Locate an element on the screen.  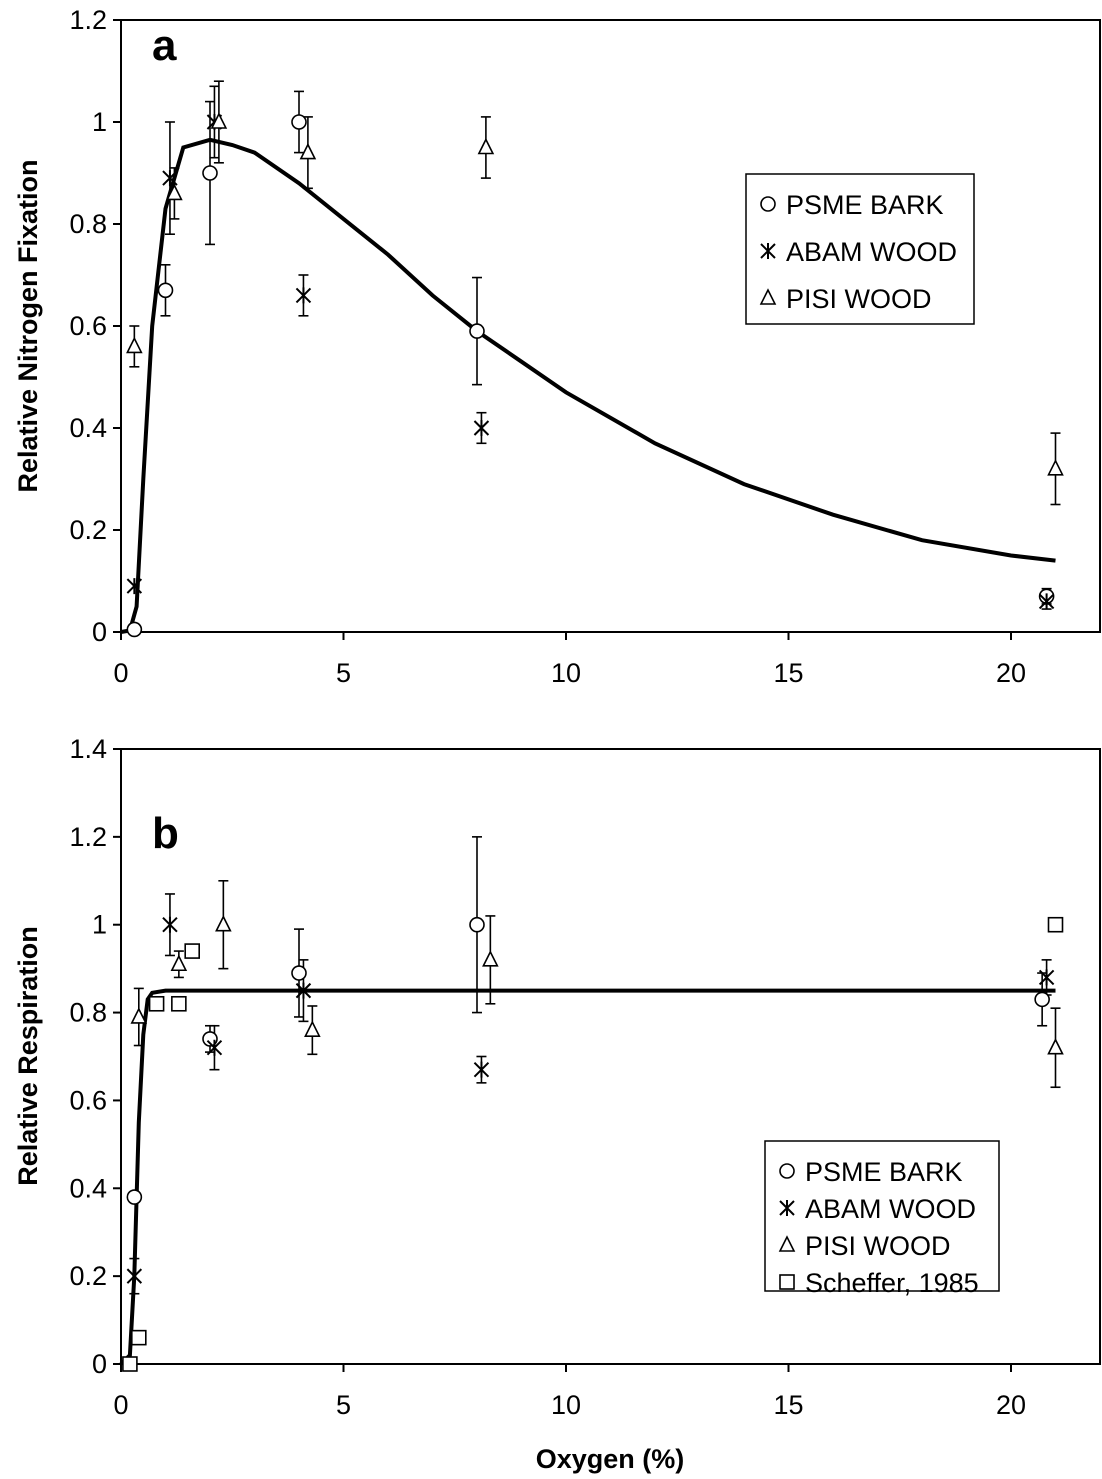
y-axis-label: Relative Nitrogen Fixation is located at coordinates (28, 325).